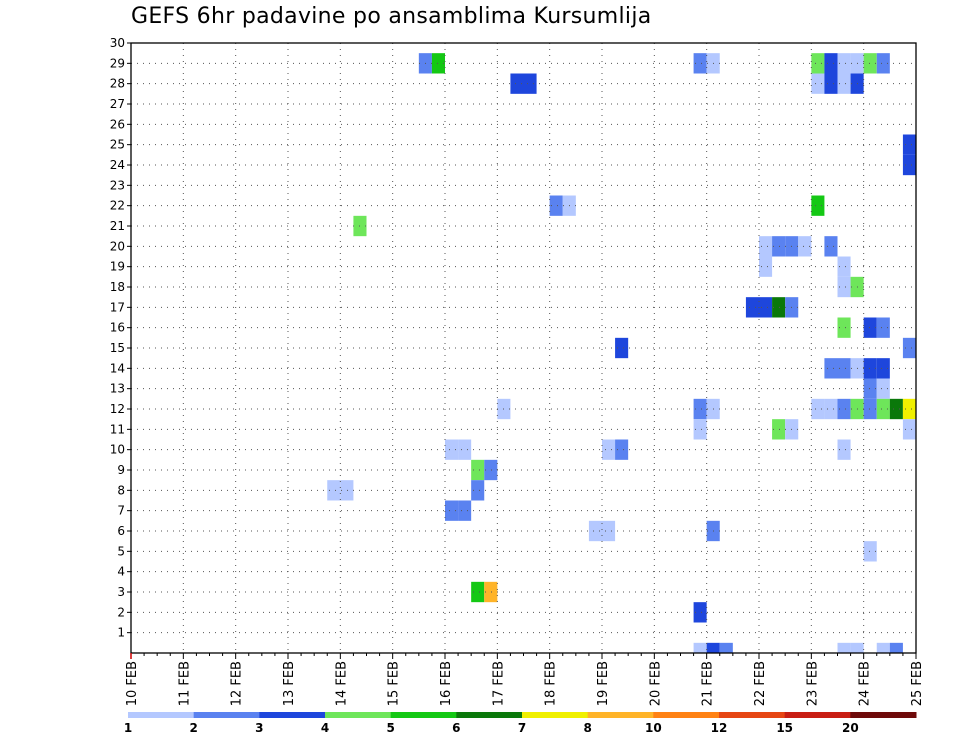 The image size is (960, 742). I want to click on colorbar-label: 10, so click(653, 728).